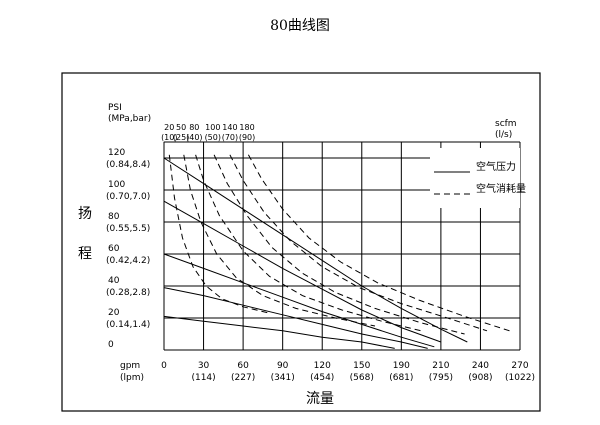  What do you see at coordinates (322, 366) in the screenshot?
I see `x-tick-label: 120` at bounding box center [322, 366].